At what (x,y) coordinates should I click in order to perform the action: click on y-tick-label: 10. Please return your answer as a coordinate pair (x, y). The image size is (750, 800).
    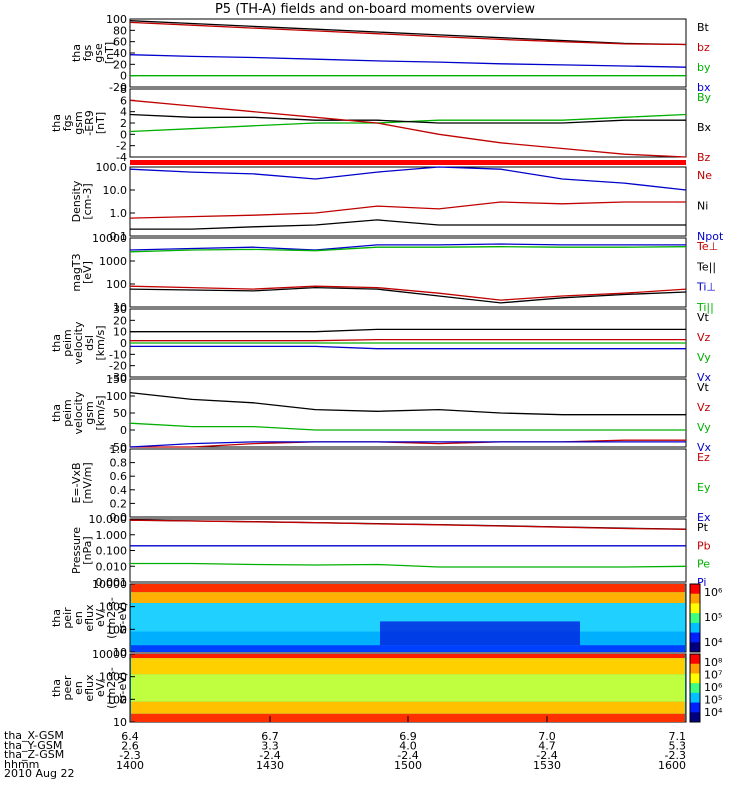
    Looking at the image, I should click on (120, 332).